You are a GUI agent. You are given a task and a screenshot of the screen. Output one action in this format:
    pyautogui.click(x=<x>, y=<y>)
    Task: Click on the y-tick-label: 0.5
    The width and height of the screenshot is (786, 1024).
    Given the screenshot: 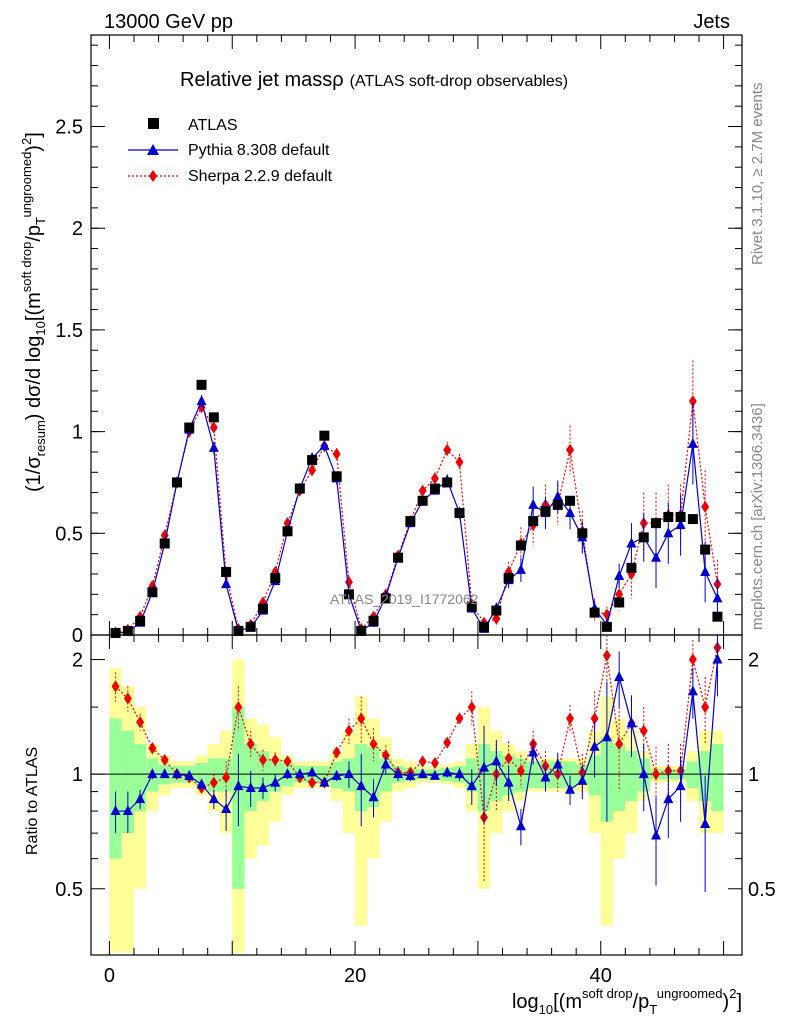 What is the action you would take?
    pyautogui.click(x=69, y=534)
    